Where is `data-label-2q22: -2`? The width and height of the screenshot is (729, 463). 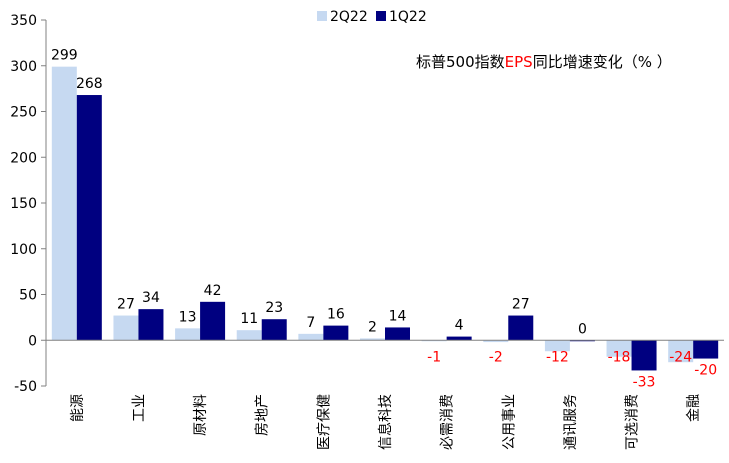
data-label-2q22: -2 is located at coordinates (496, 357).